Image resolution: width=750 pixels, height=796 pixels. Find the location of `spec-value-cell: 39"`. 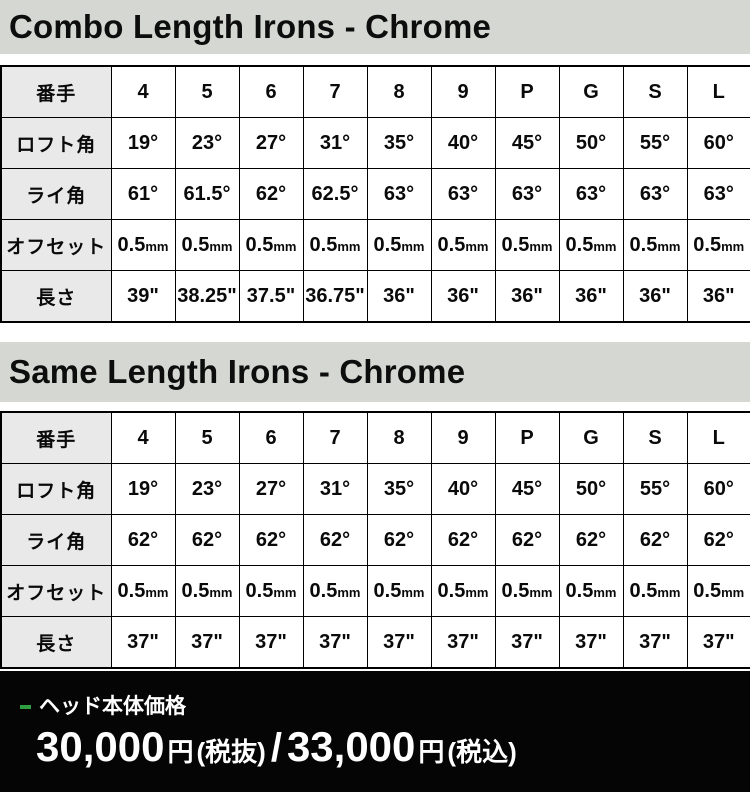

spec-value-cell: 39" is located at coordinates (143, 296).